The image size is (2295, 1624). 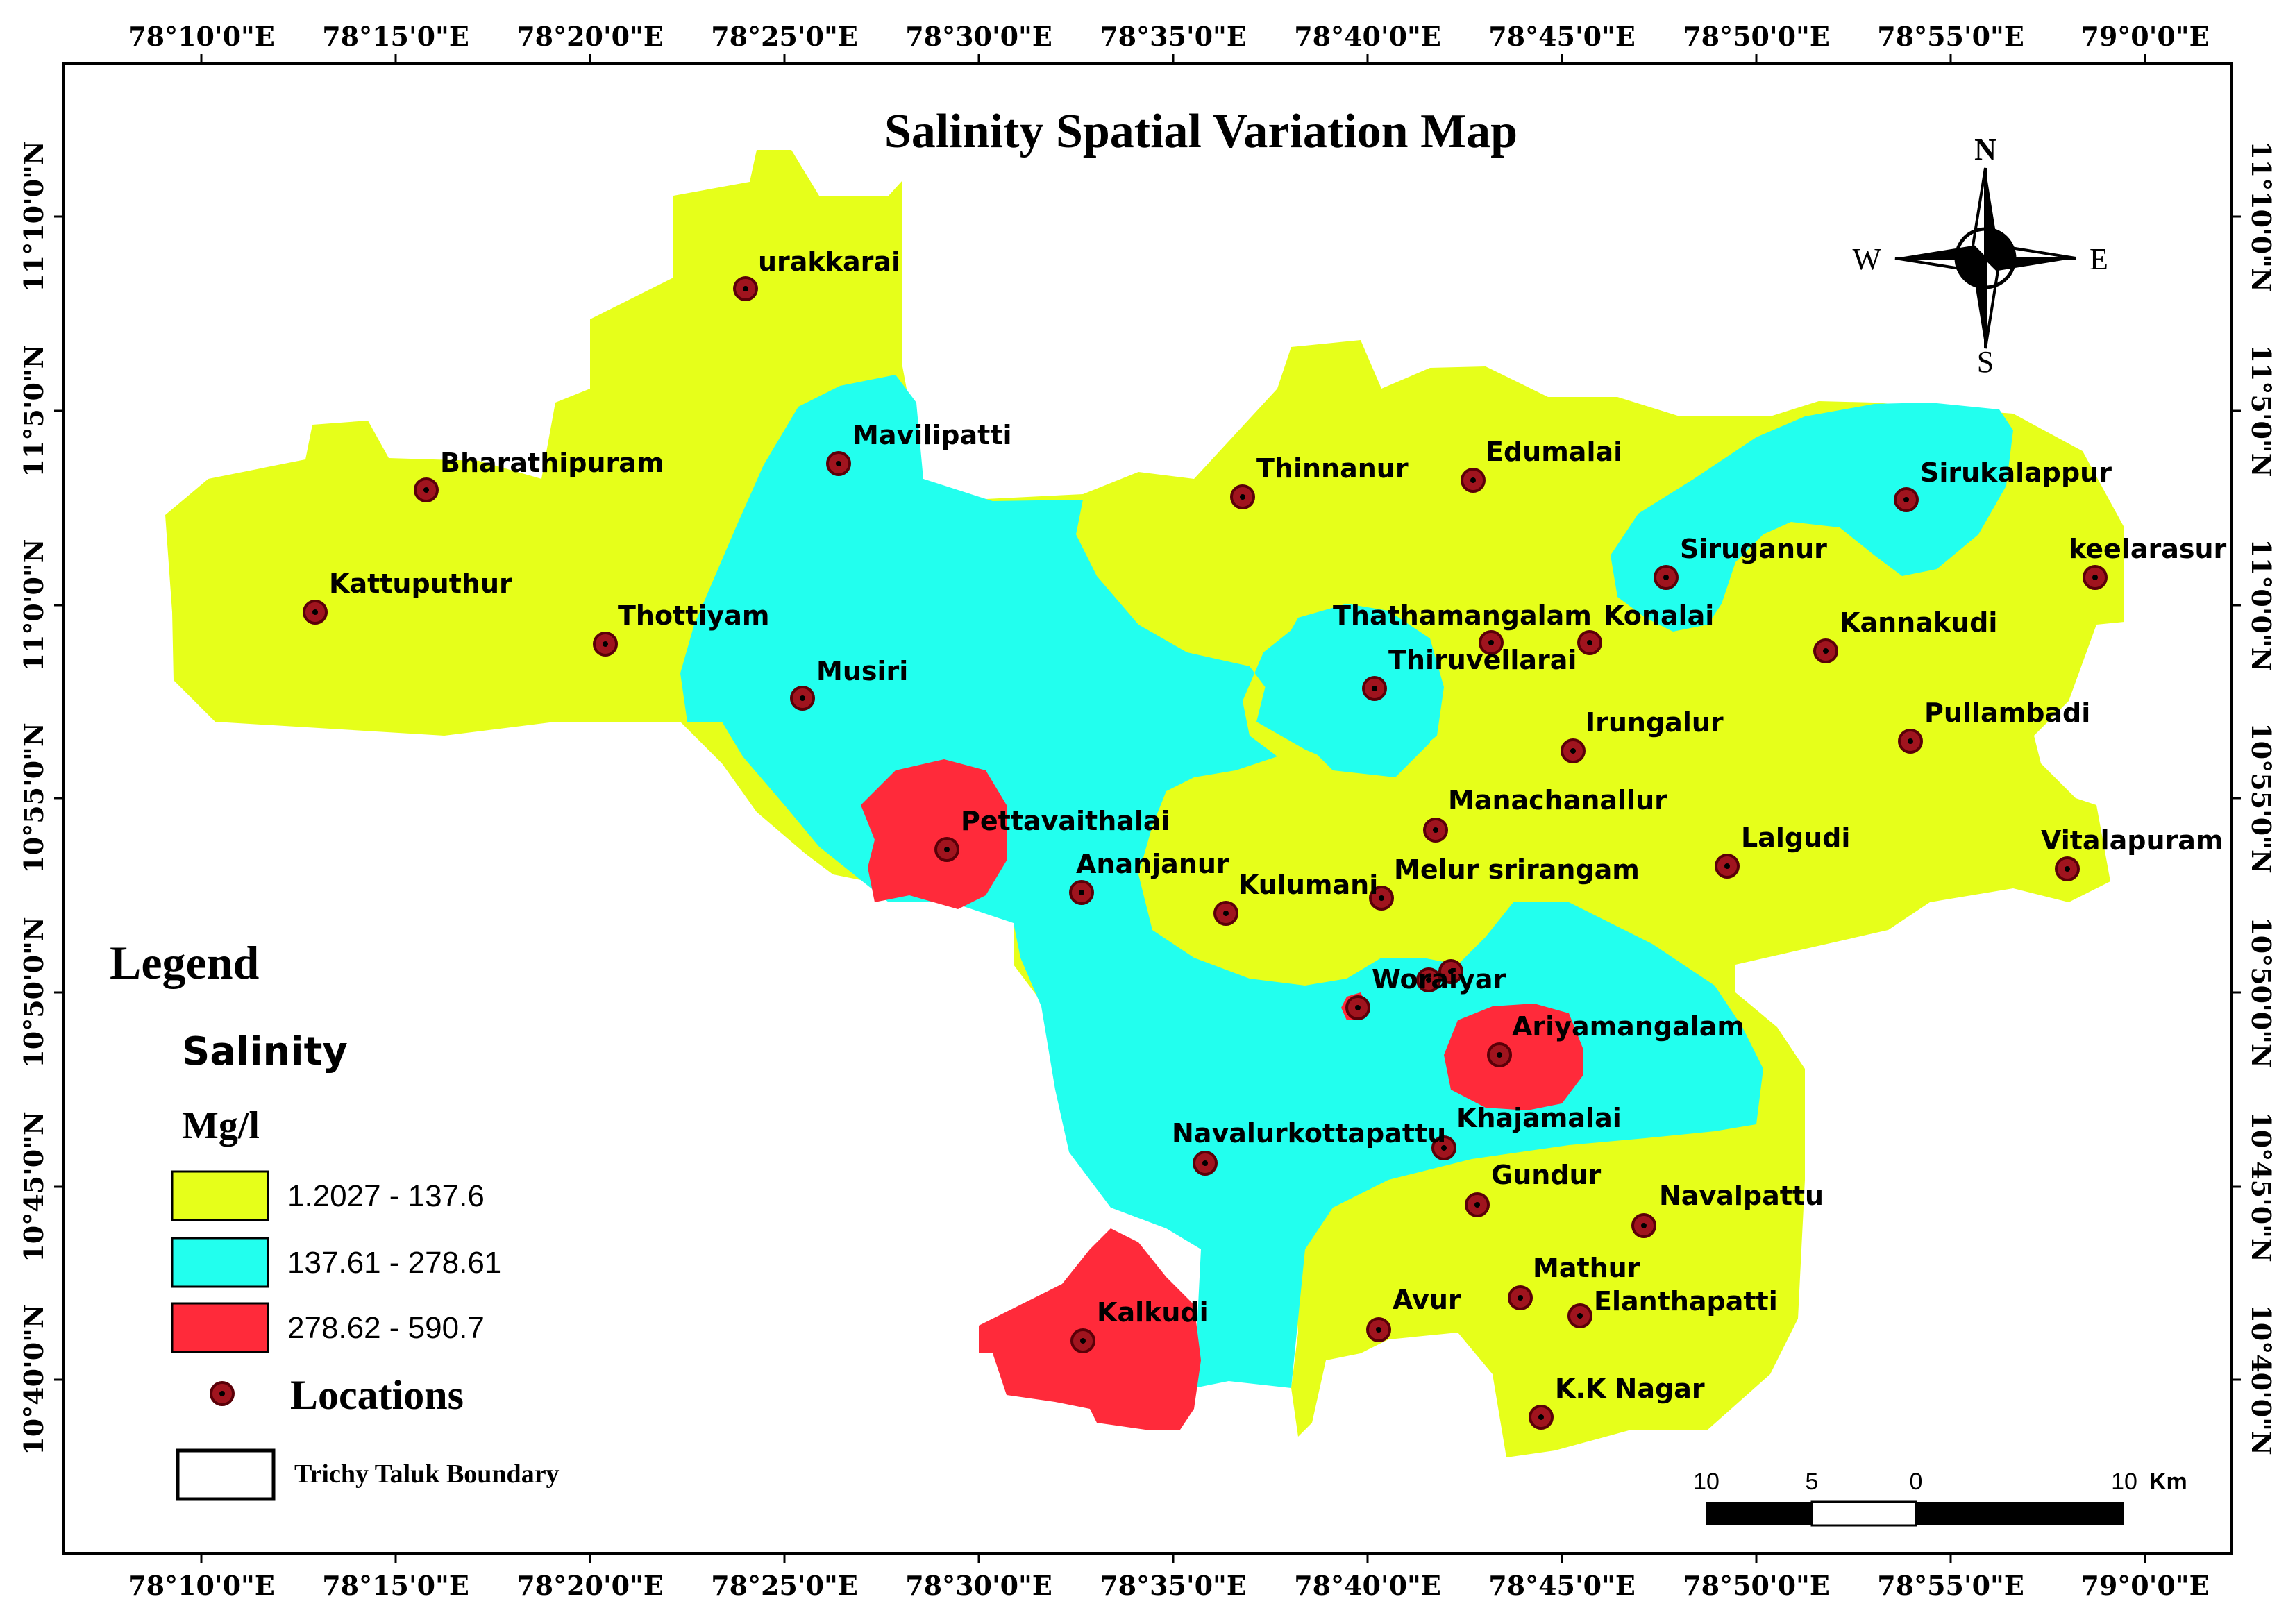 What do you see at coordinates (1985, 258) in the screenshot?
I see `compass-rose-icon` at bounding box center [1985, 258].